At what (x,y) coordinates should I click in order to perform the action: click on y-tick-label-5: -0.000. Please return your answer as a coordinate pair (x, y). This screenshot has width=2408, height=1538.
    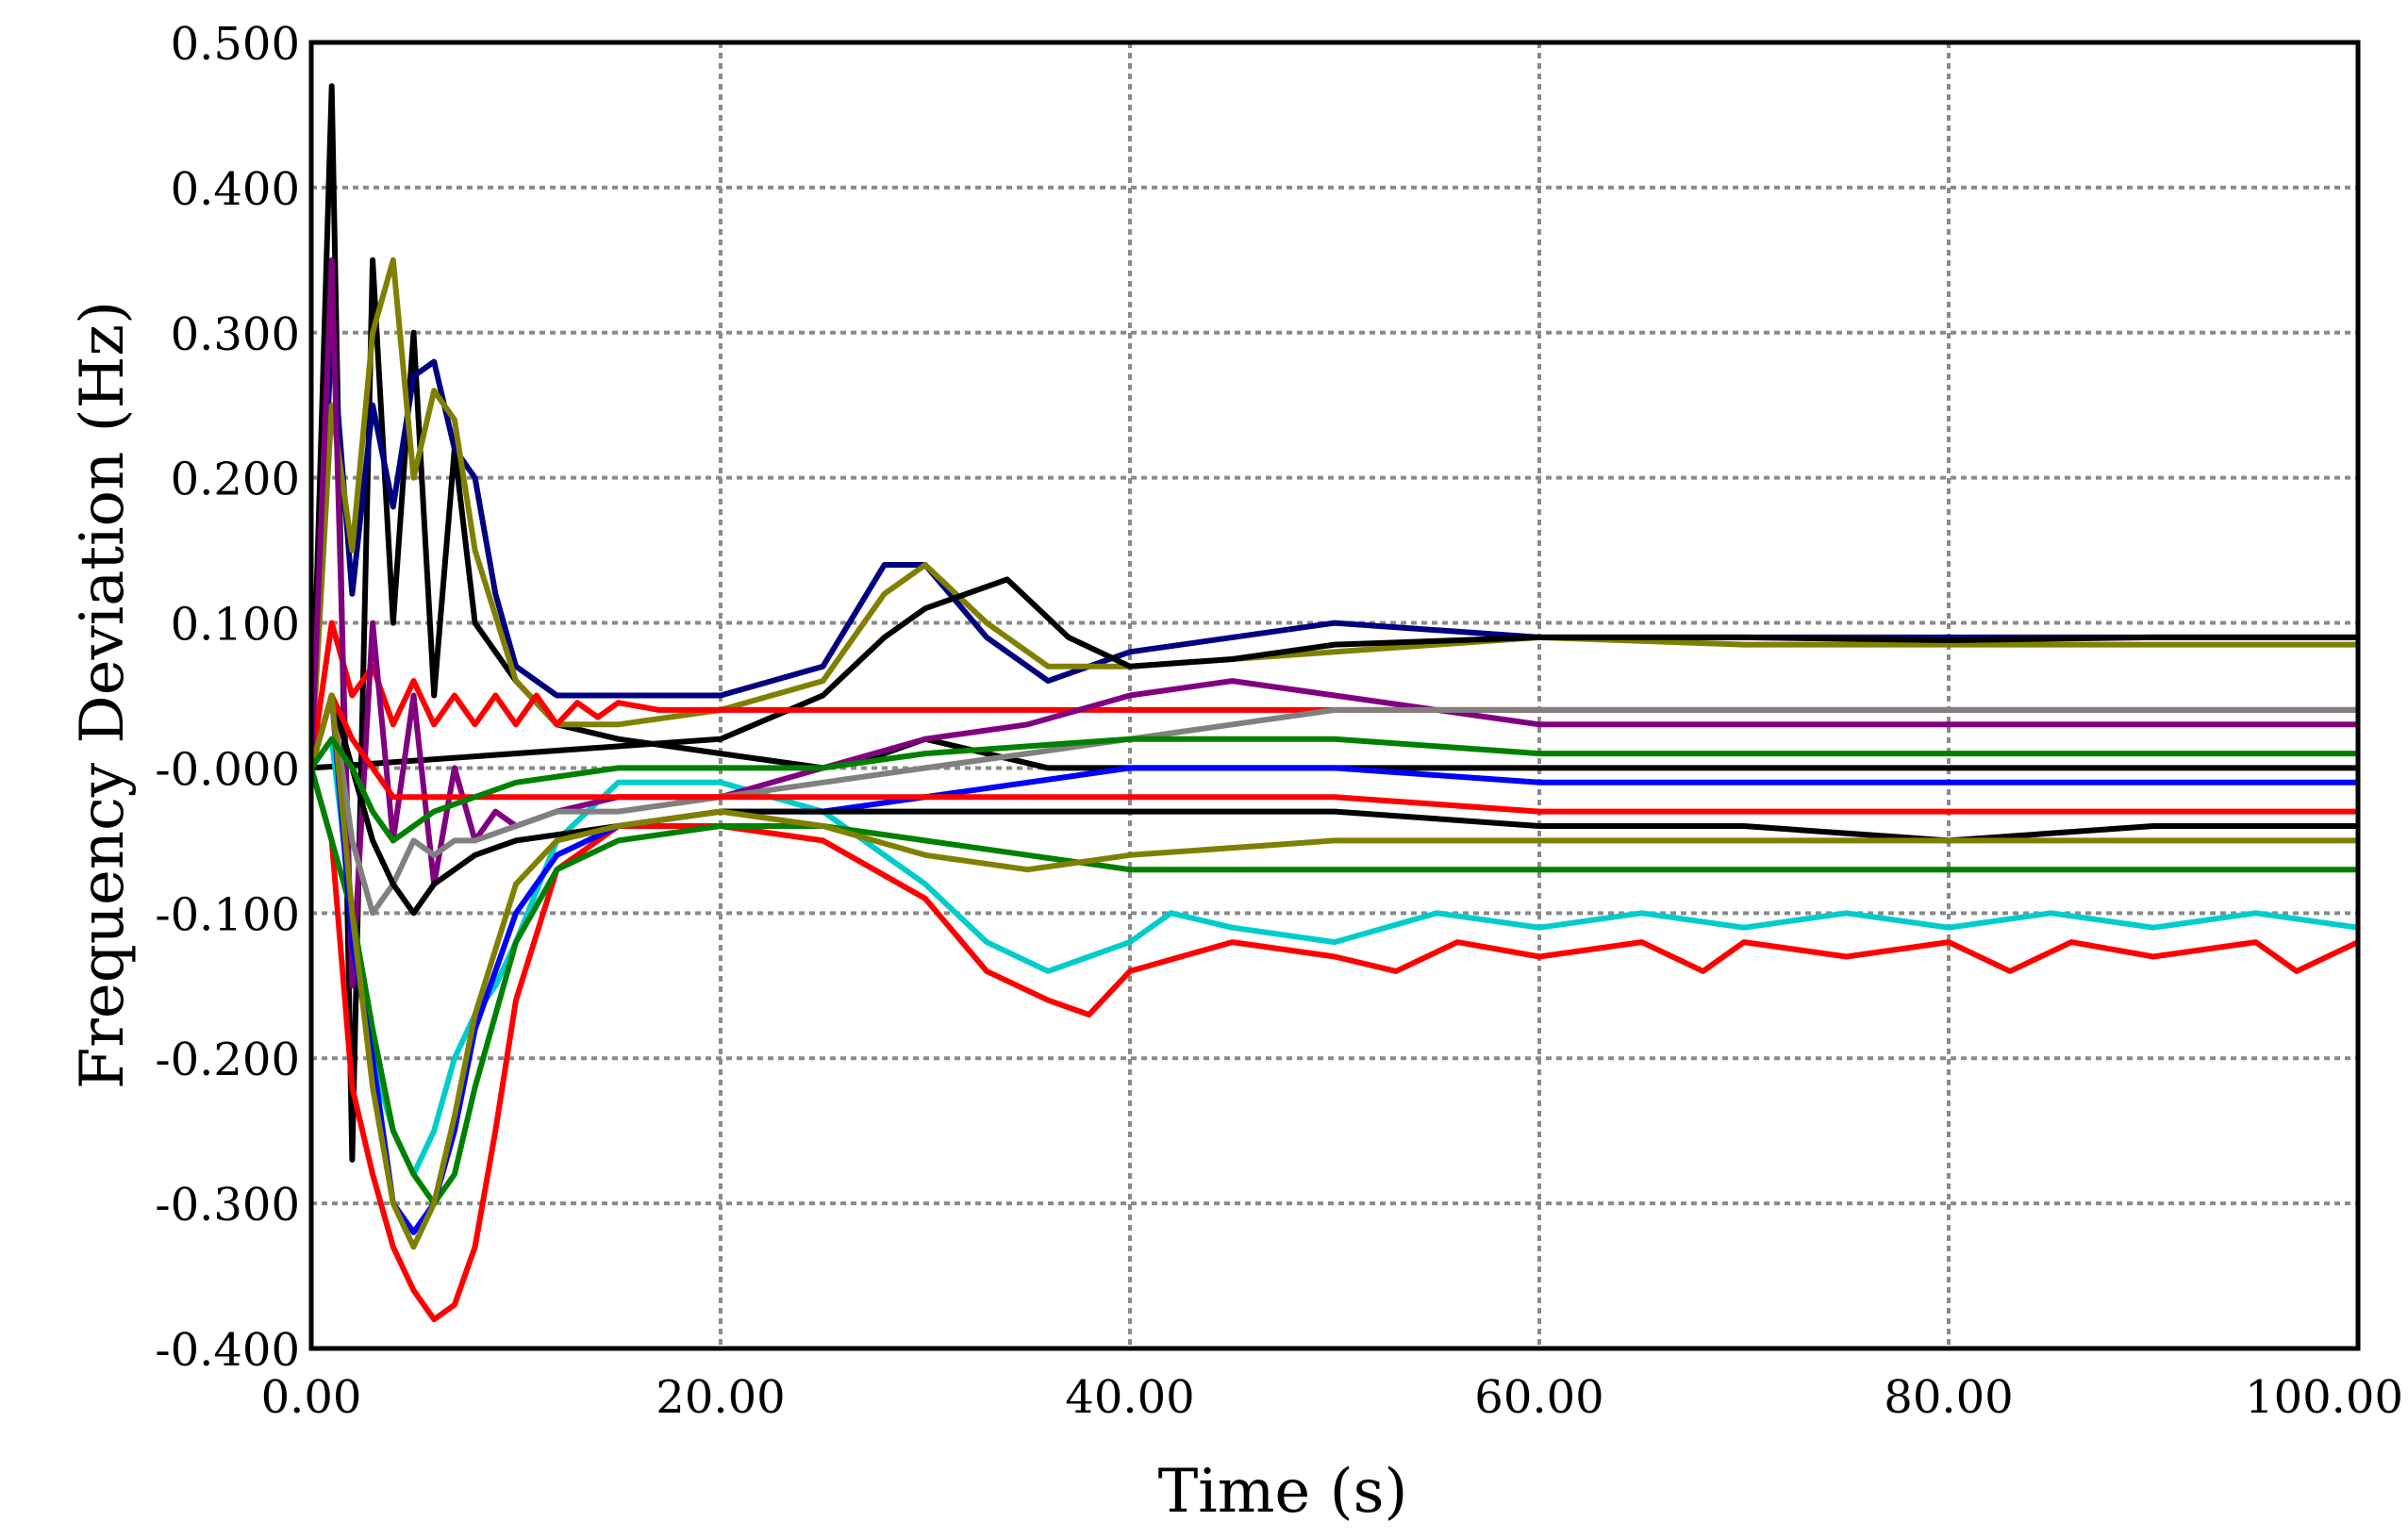
    Looking at the image, I should click on (228, 769).